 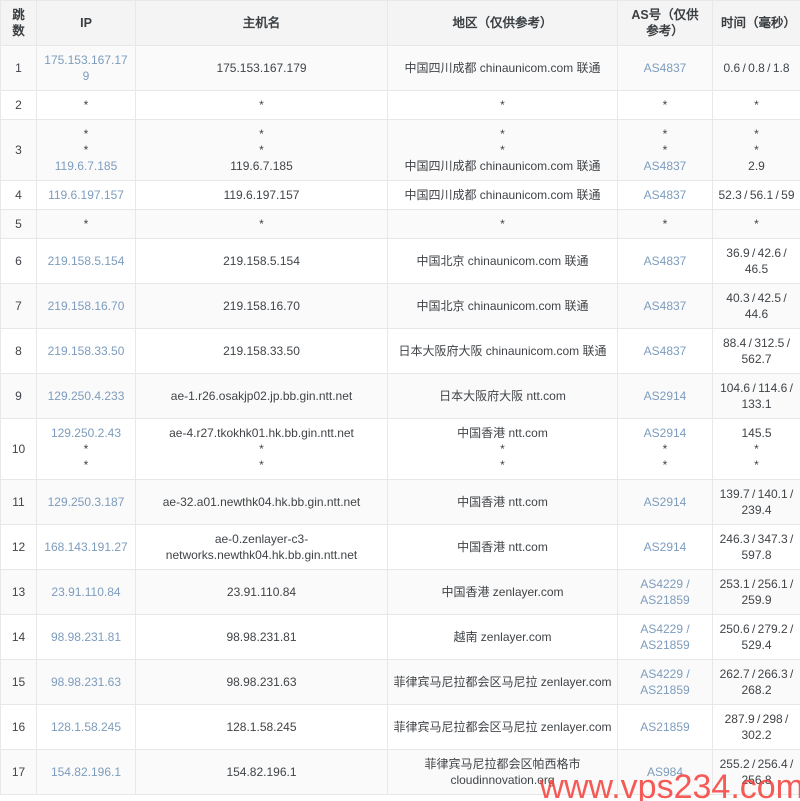 I want to click on cell-hostname: 98.98.231.63, so click(x=261, y=682).